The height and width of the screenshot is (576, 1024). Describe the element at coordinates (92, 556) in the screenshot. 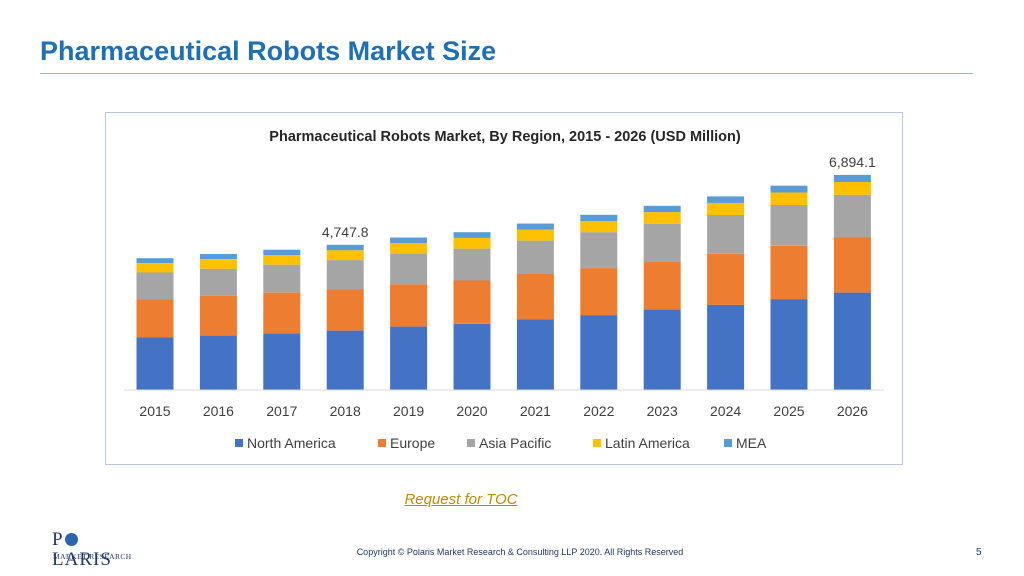

I see `logo-subtitle: MARKET RESEARCH` at that location.